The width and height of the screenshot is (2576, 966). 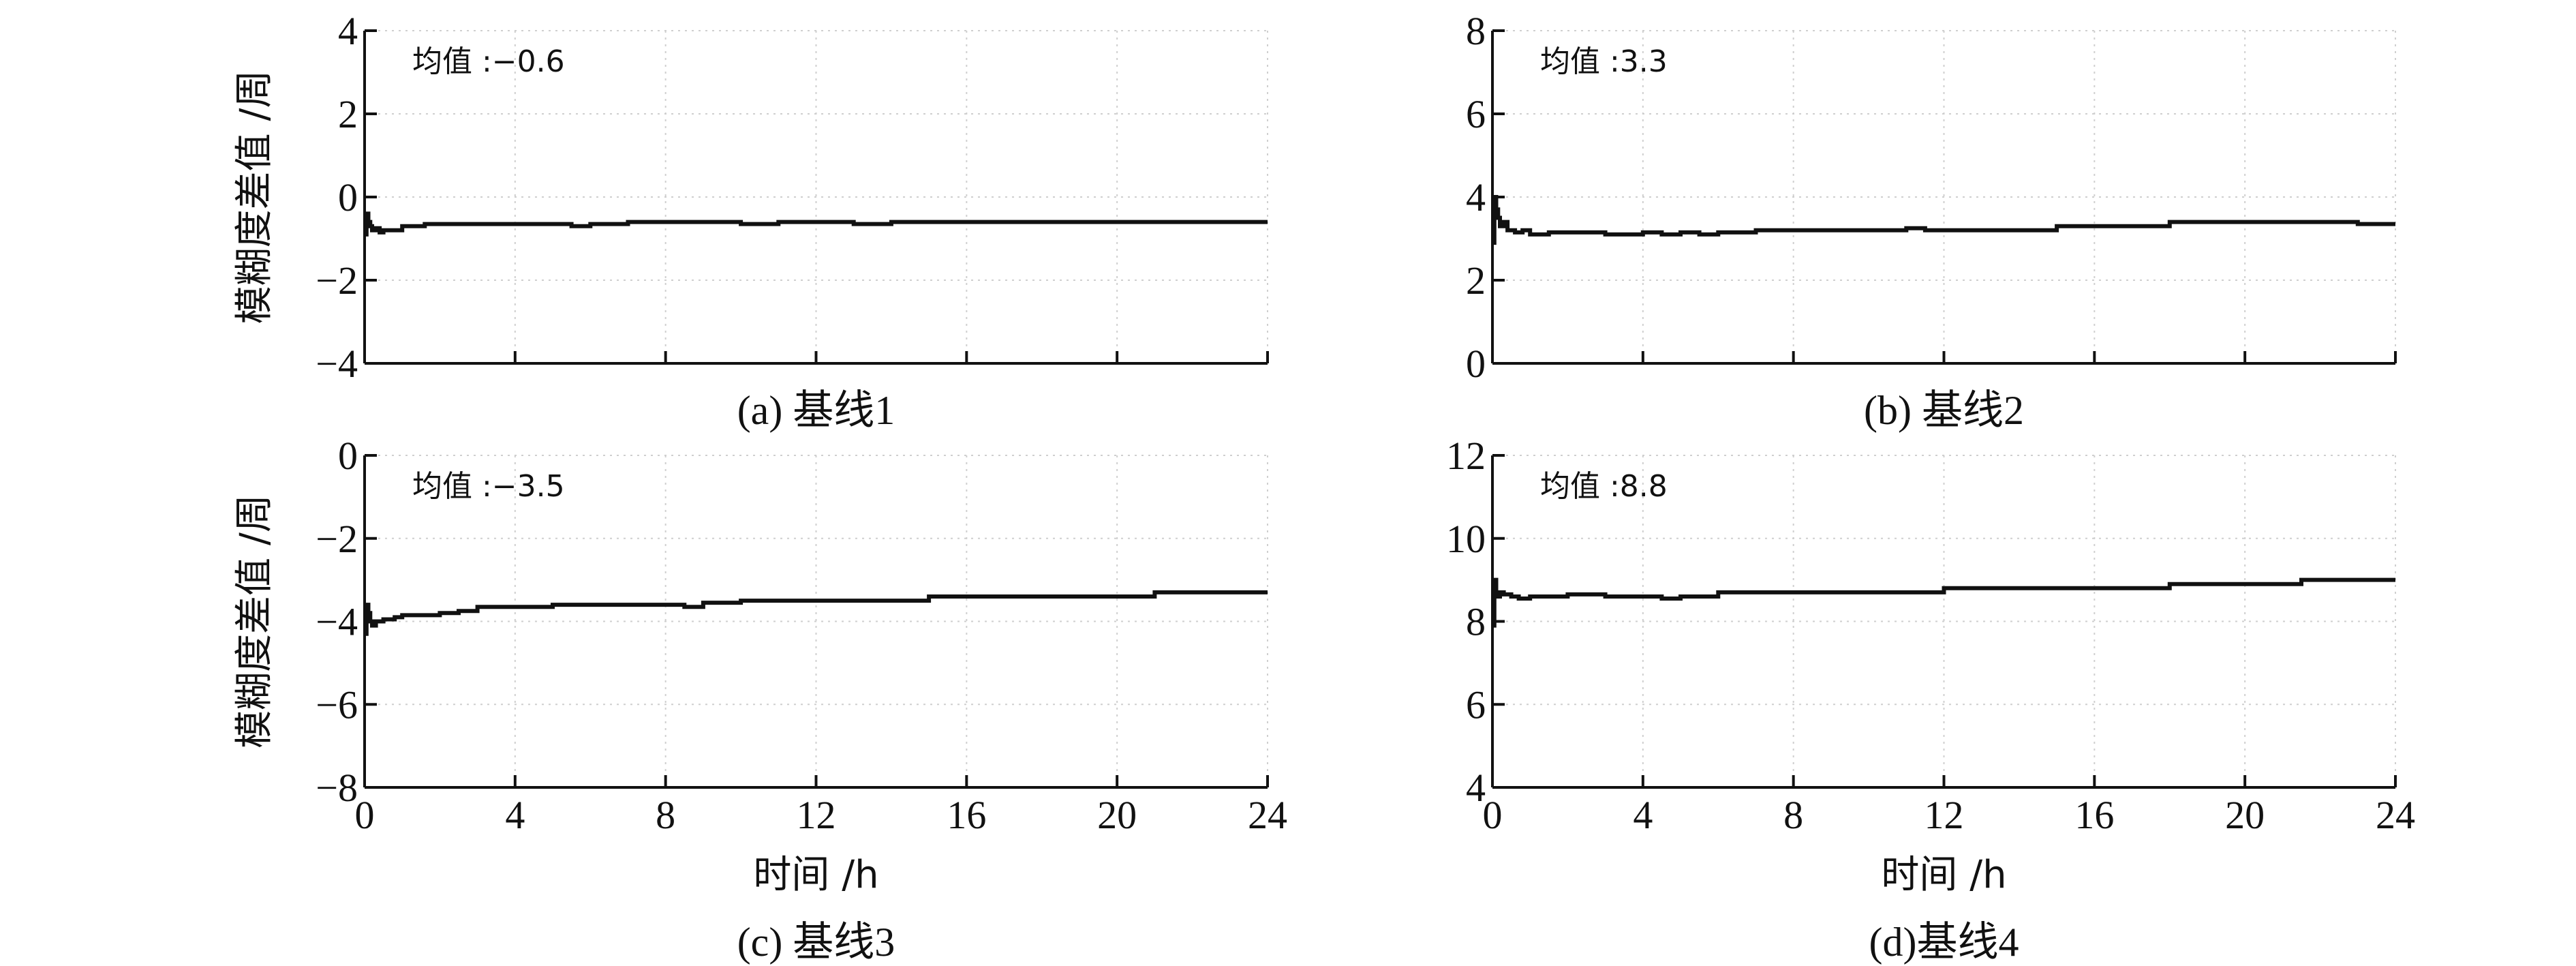 I want to click on mean-annotation: 均值 :−3.5, so click(x=489, y=487).